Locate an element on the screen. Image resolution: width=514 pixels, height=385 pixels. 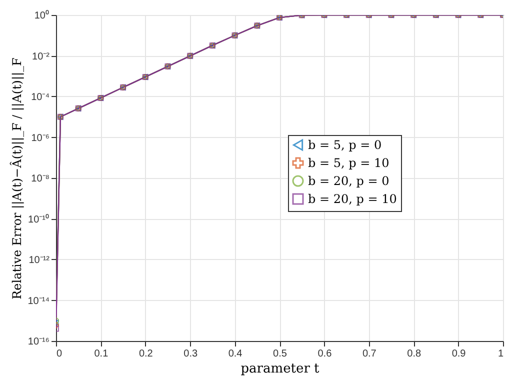
x-tick-label: 0.8 is located at coordinates (414, 354).